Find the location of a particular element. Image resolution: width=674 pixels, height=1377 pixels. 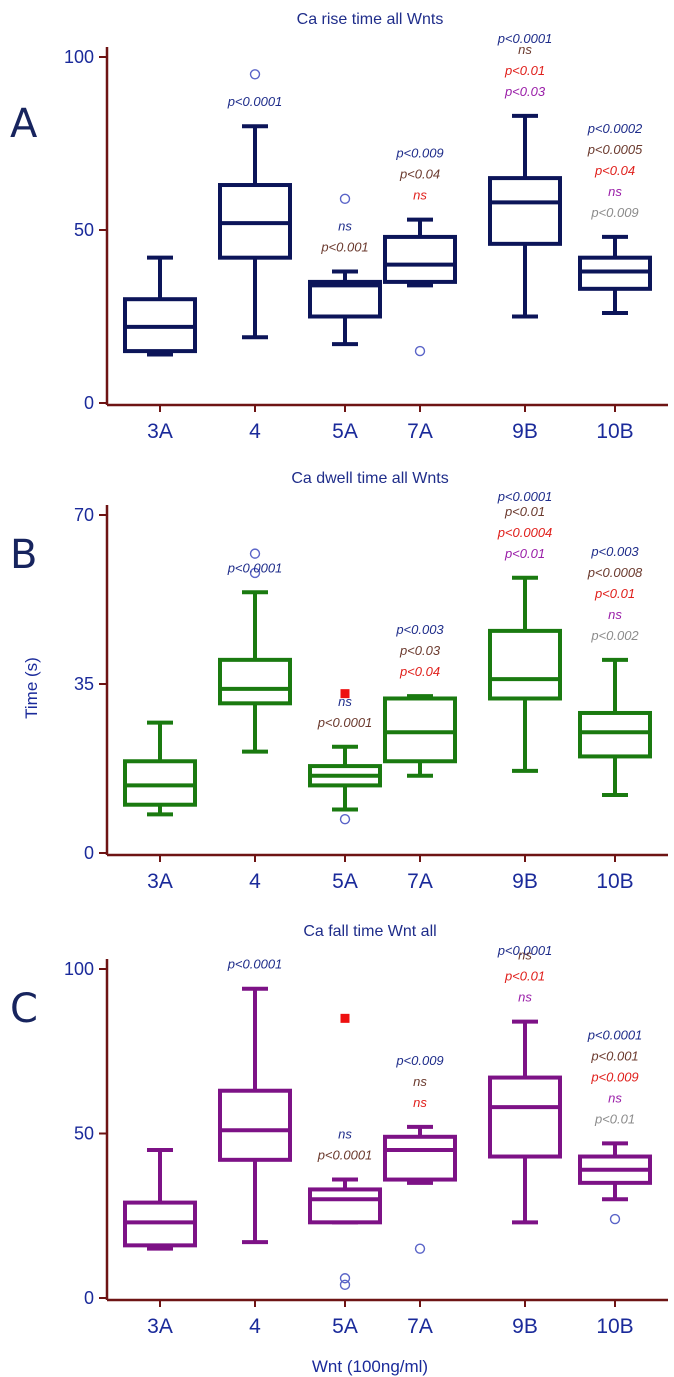

panel-letter: A is located at coordinates (24, 124).